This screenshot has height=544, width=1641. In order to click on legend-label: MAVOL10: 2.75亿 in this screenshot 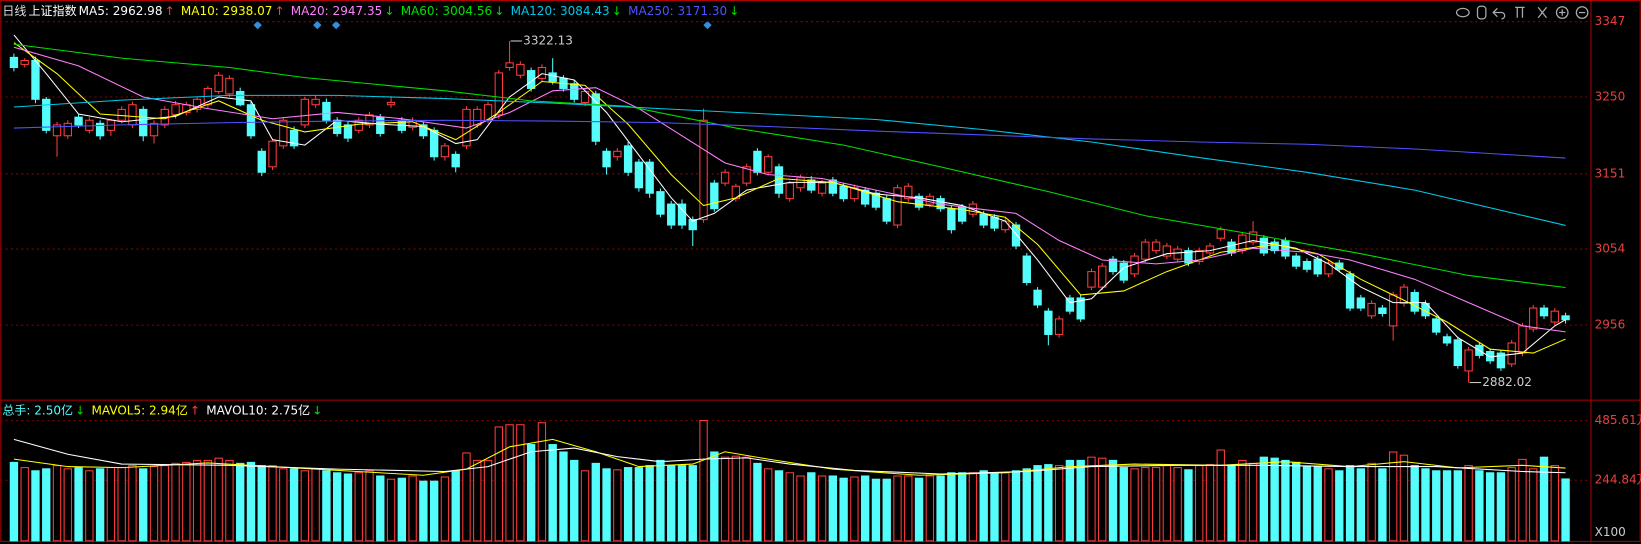, I will do `click(258, 410)`.